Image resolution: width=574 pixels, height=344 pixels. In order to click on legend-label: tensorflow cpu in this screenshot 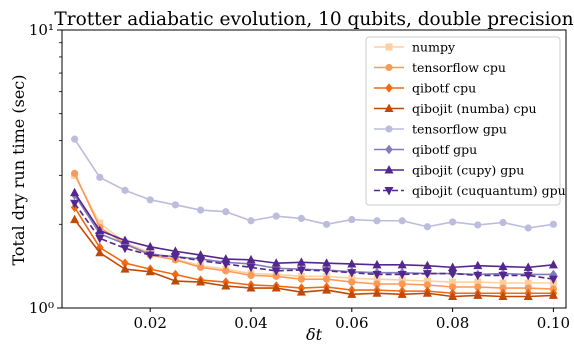, I will do `click(459, 67)`.